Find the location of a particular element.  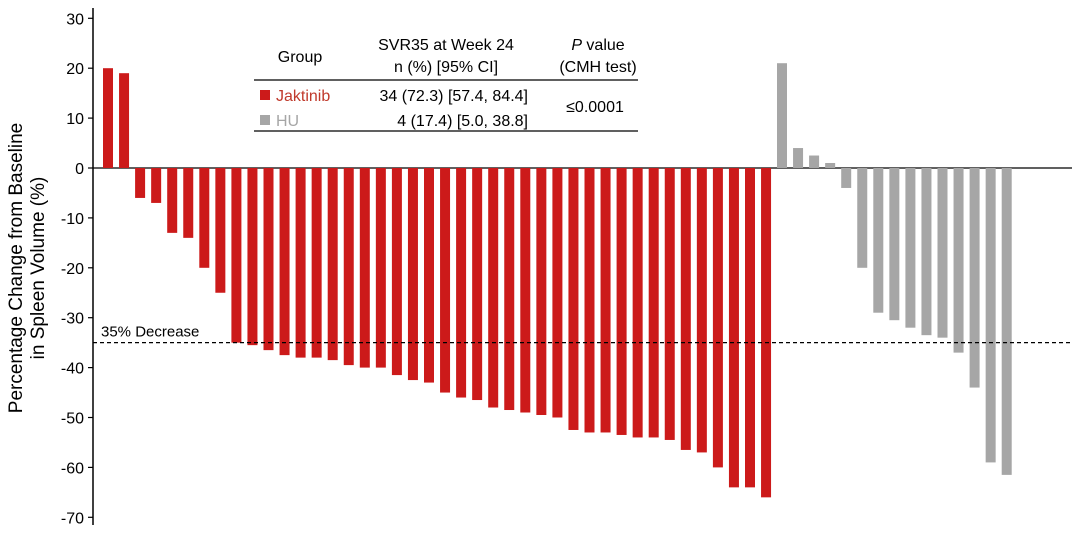

legend-label-jaktinib: Jaktinib is located at coordinates (303, 96).